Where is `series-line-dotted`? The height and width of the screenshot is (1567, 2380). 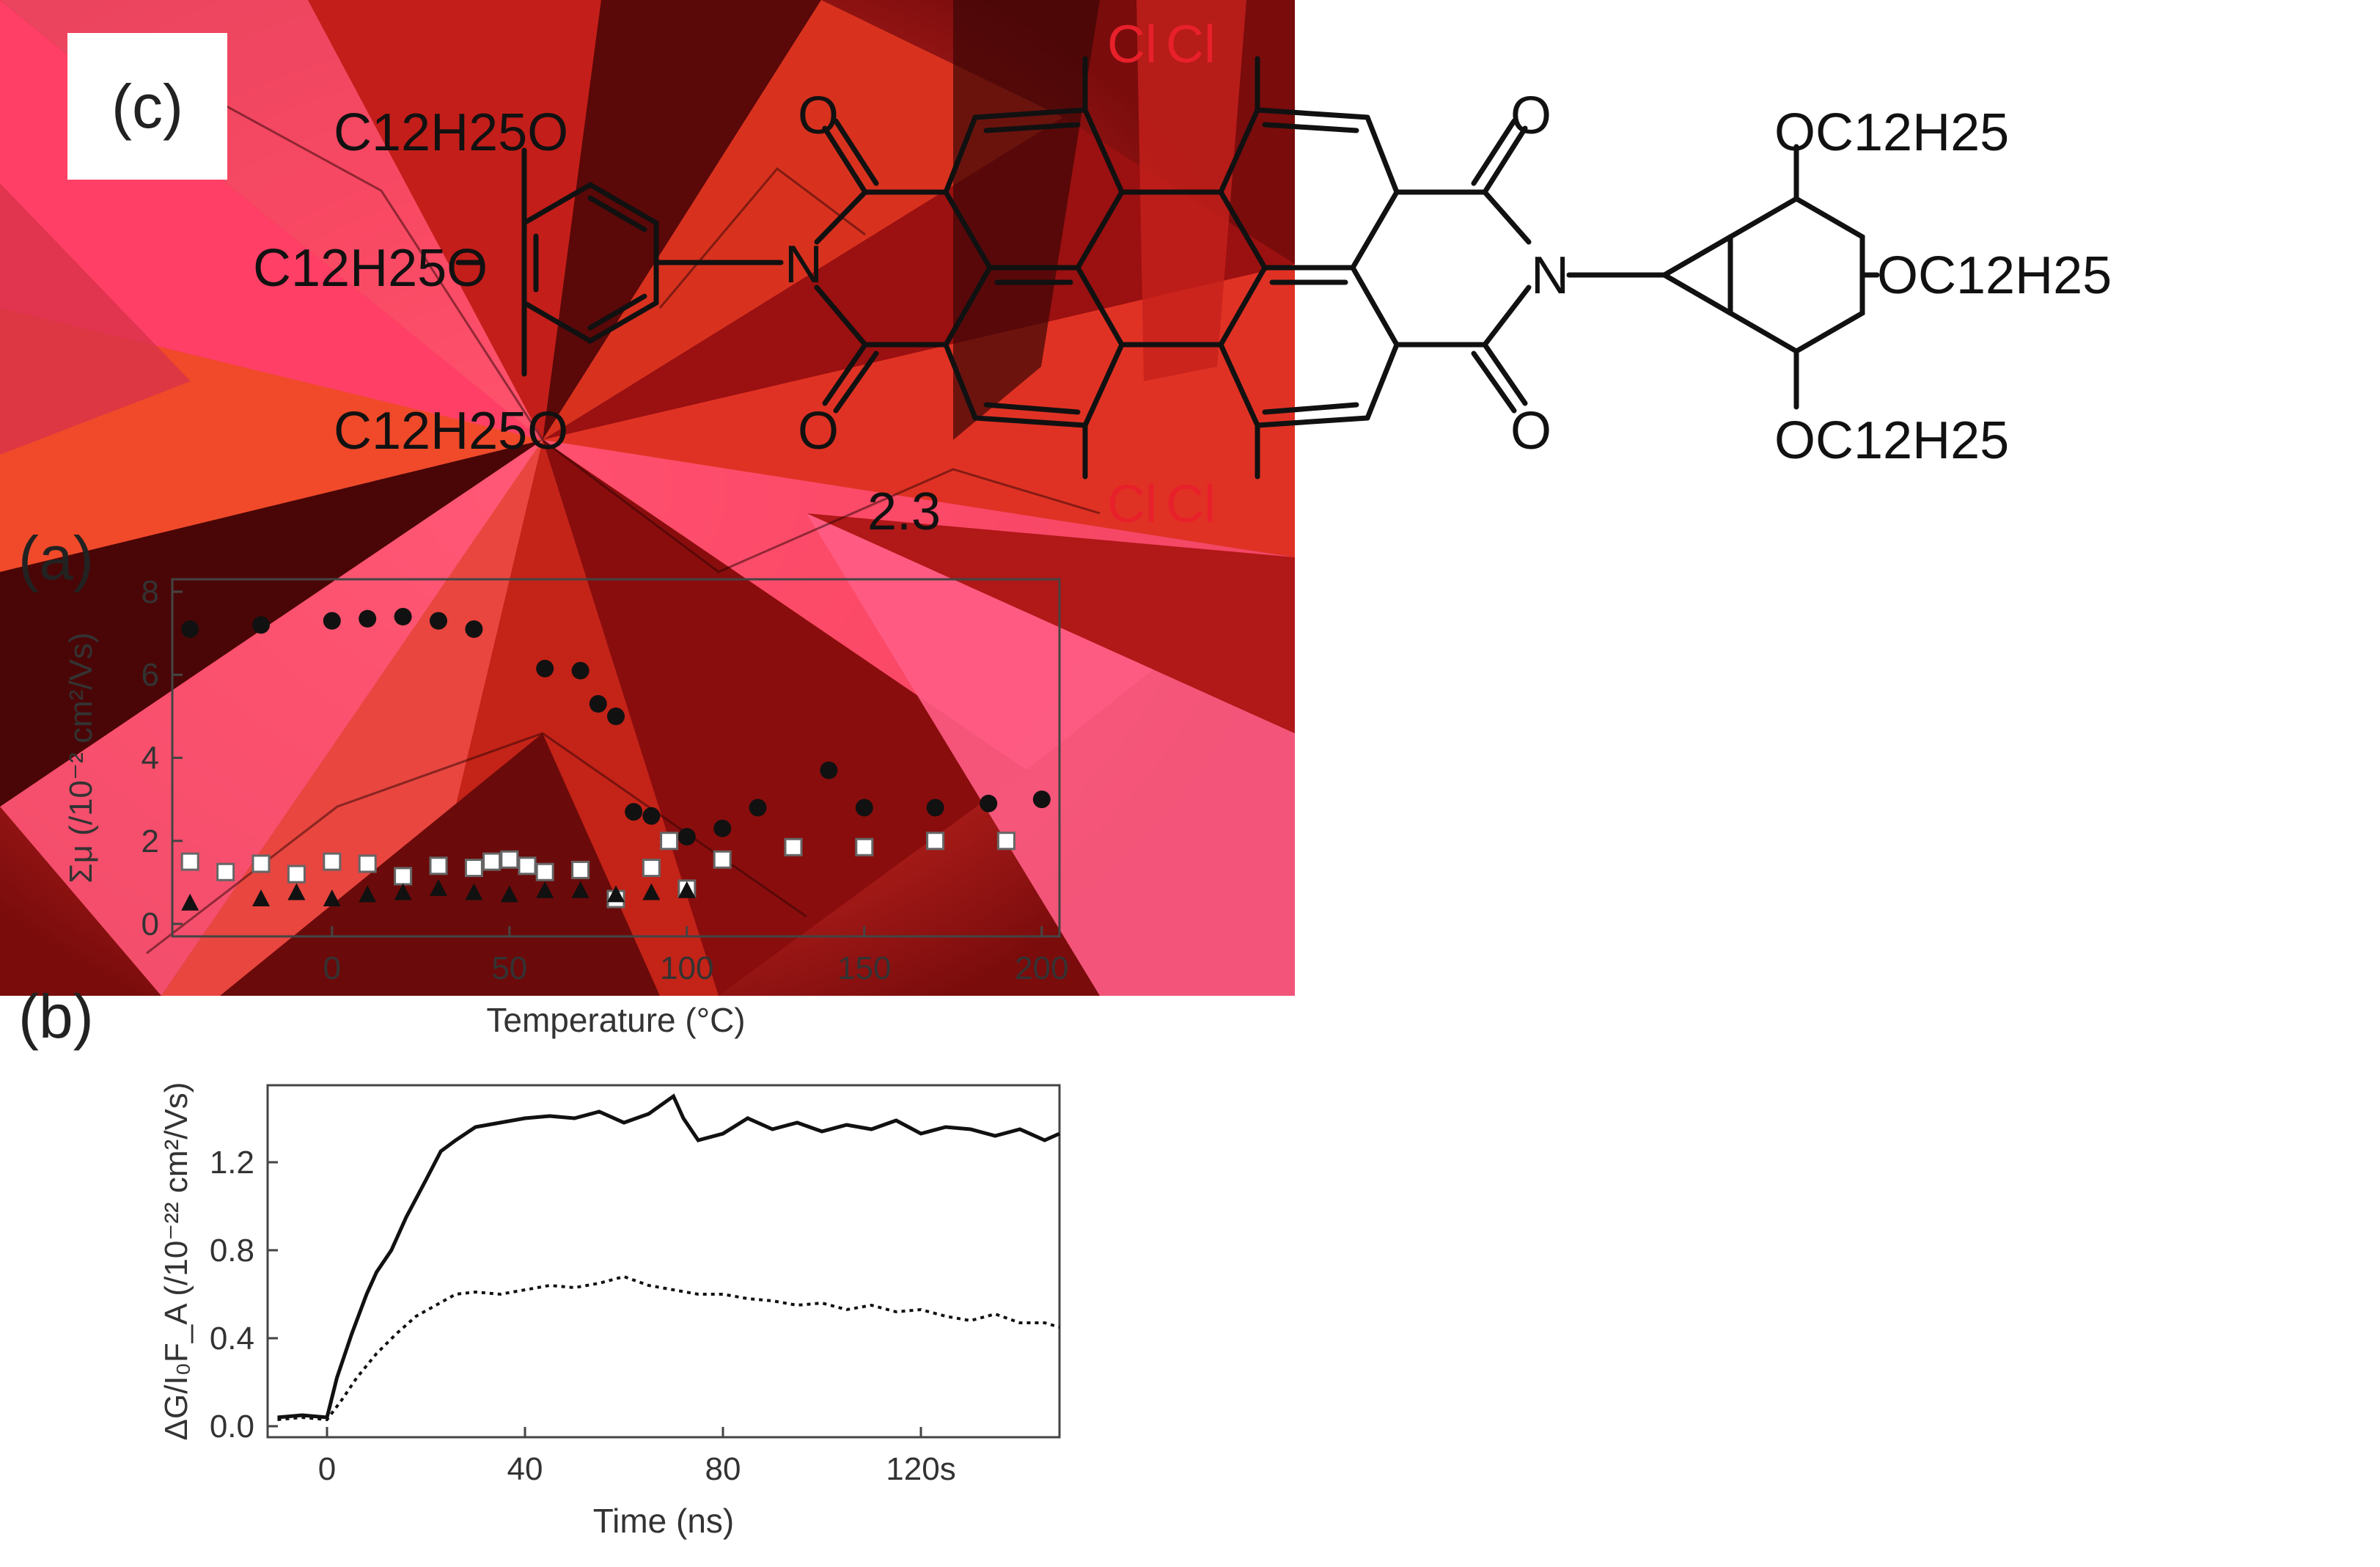 series-line-dotted is located at coordinates (668, 1348).